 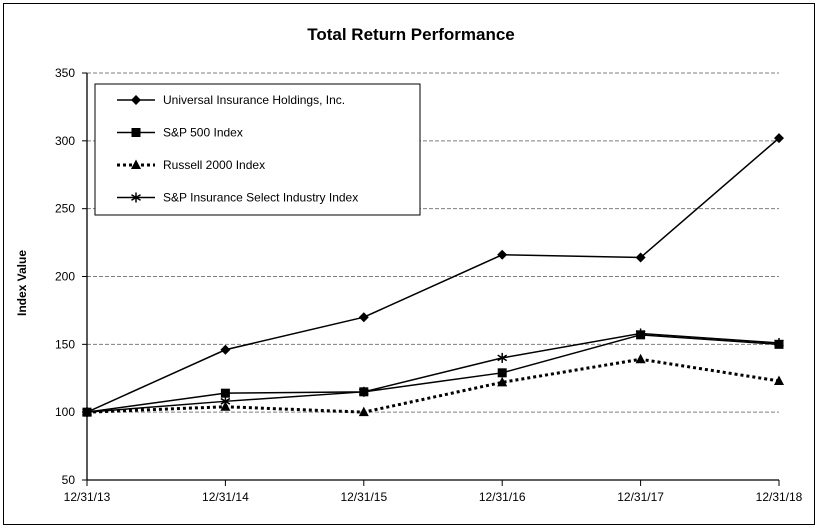 What do you see at coordinates (502, 497) in the screenshot?
I see `x-tick-label: 12/31/16` at bounding box center [502, 497].